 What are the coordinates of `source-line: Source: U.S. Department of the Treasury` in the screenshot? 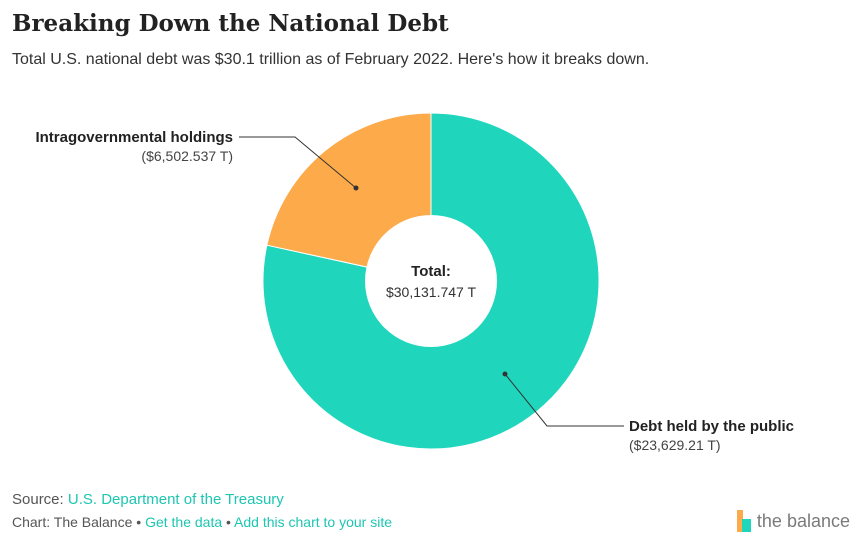 It's located at (148, 499).